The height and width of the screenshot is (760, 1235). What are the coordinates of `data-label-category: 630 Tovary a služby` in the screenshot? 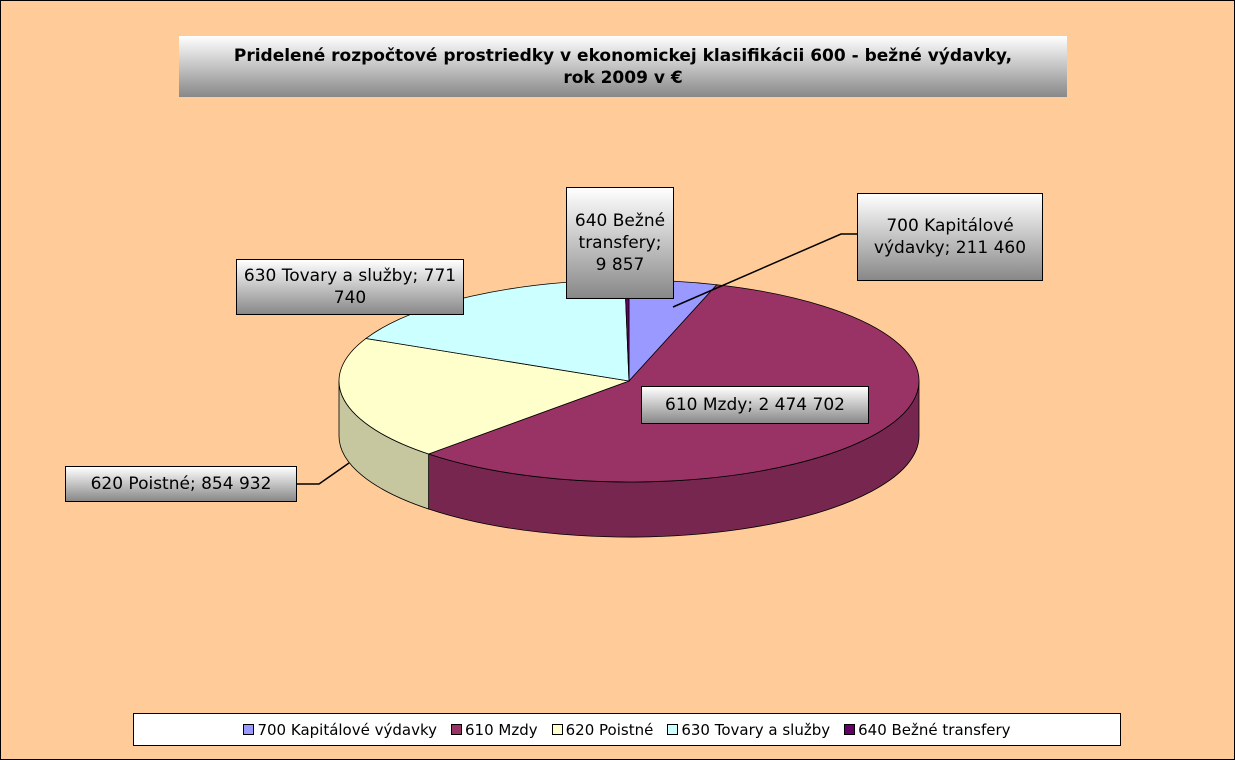 It's located at (328, 276).